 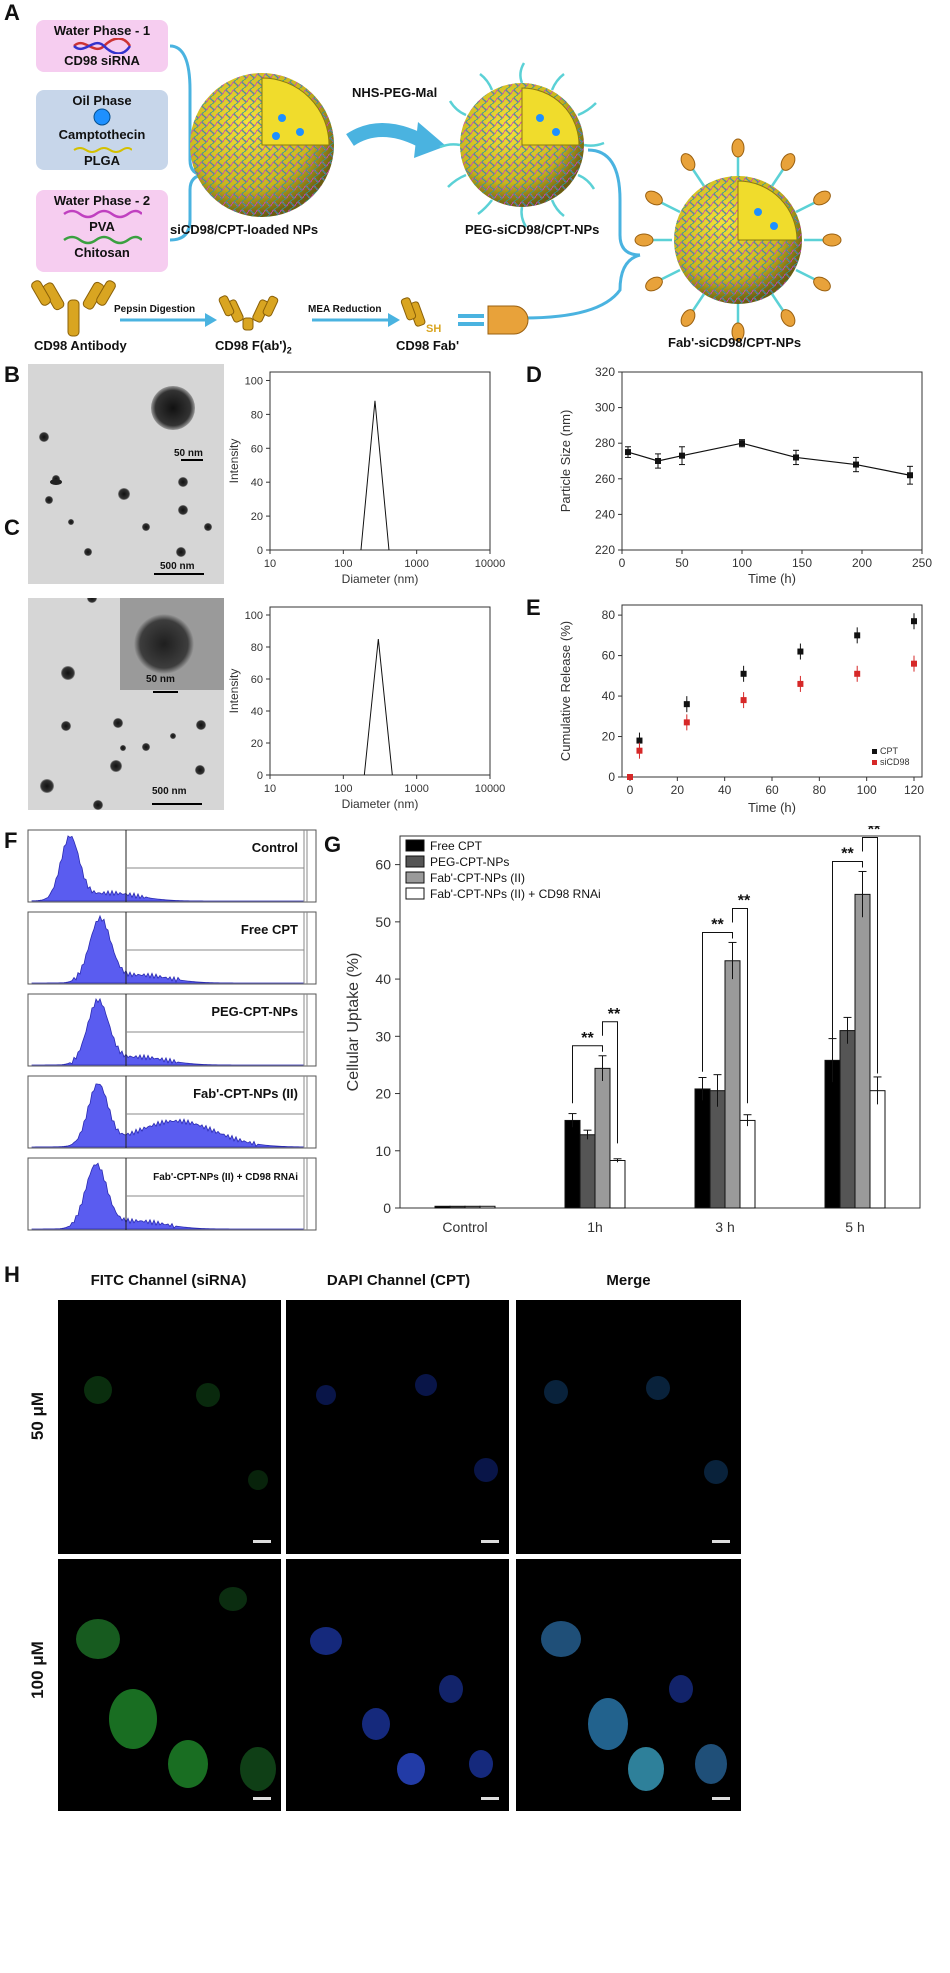 I want to click on chart-e-y-tick-label: 0, so click(x=611, y=777).